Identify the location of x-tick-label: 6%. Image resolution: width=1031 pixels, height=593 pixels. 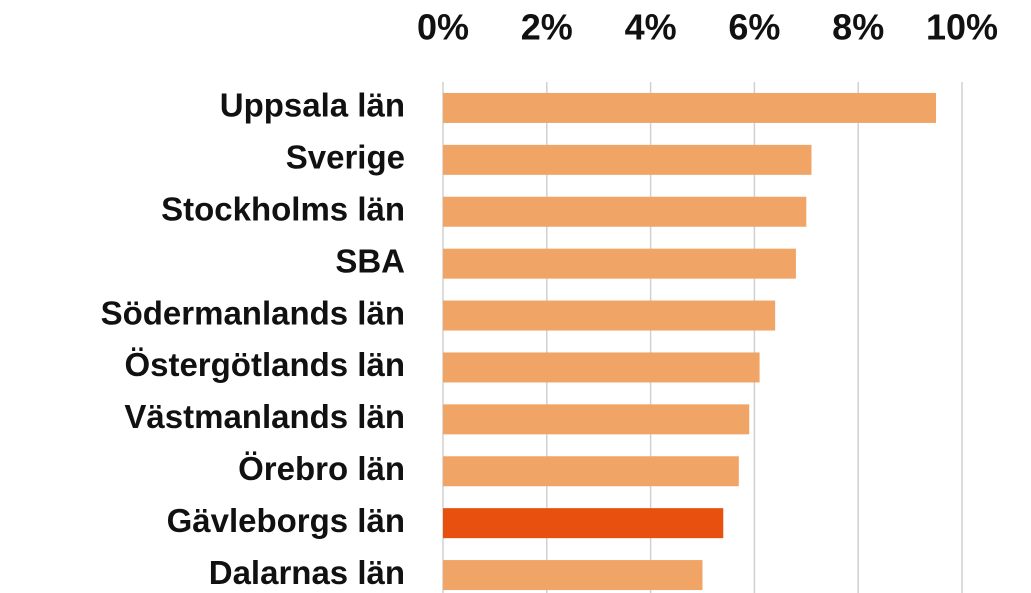
(754, 27).